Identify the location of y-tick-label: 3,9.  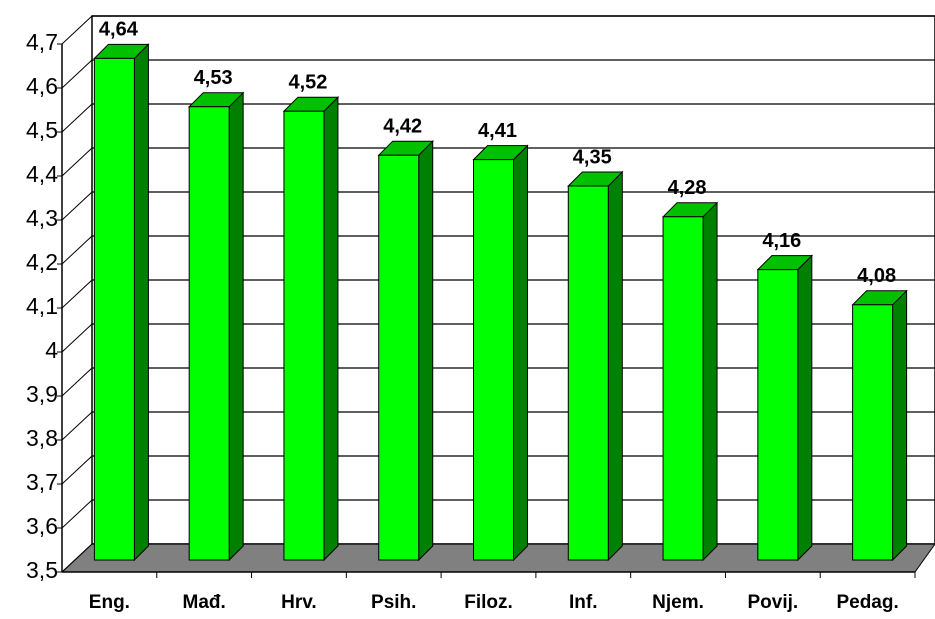
(42, 394).